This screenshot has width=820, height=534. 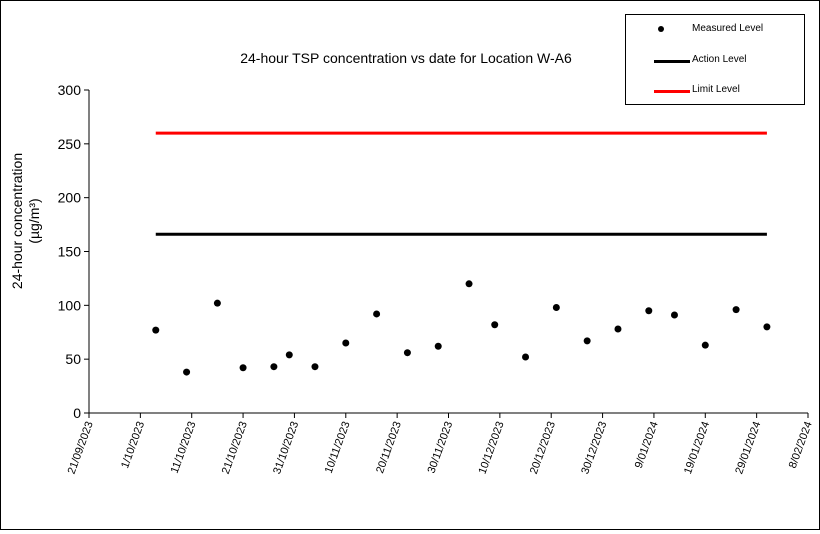 What do you see at coordinates (77, 413) in the screenshot?
I see `y-tick-label: 0` at bounding box center [77, 413].